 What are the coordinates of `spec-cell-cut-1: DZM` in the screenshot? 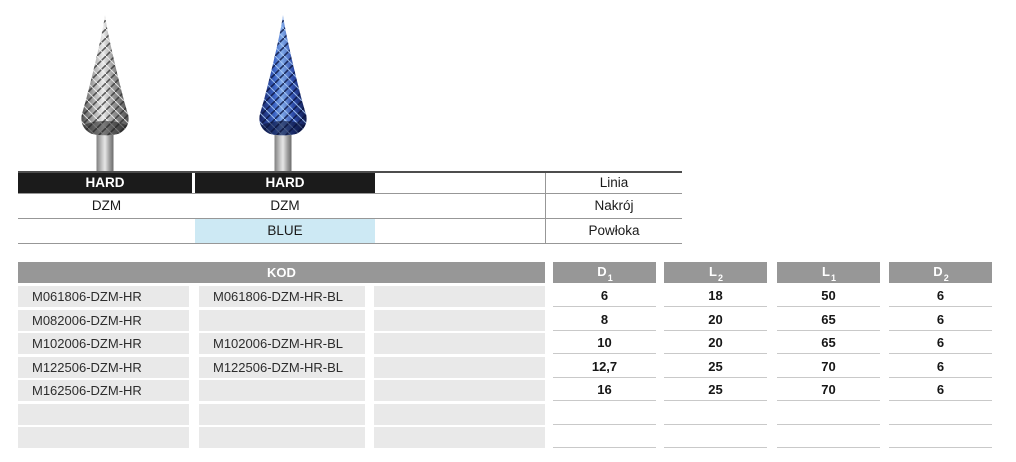 It's located at (106, 205).